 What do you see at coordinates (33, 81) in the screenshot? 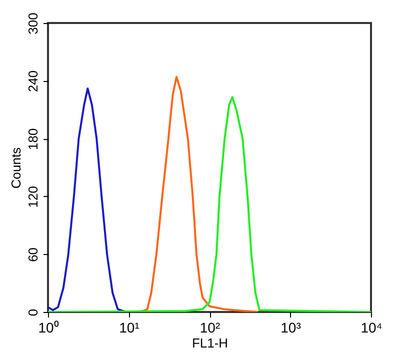
I see `y-tick-label: 240` at bounding box center [33, 81].